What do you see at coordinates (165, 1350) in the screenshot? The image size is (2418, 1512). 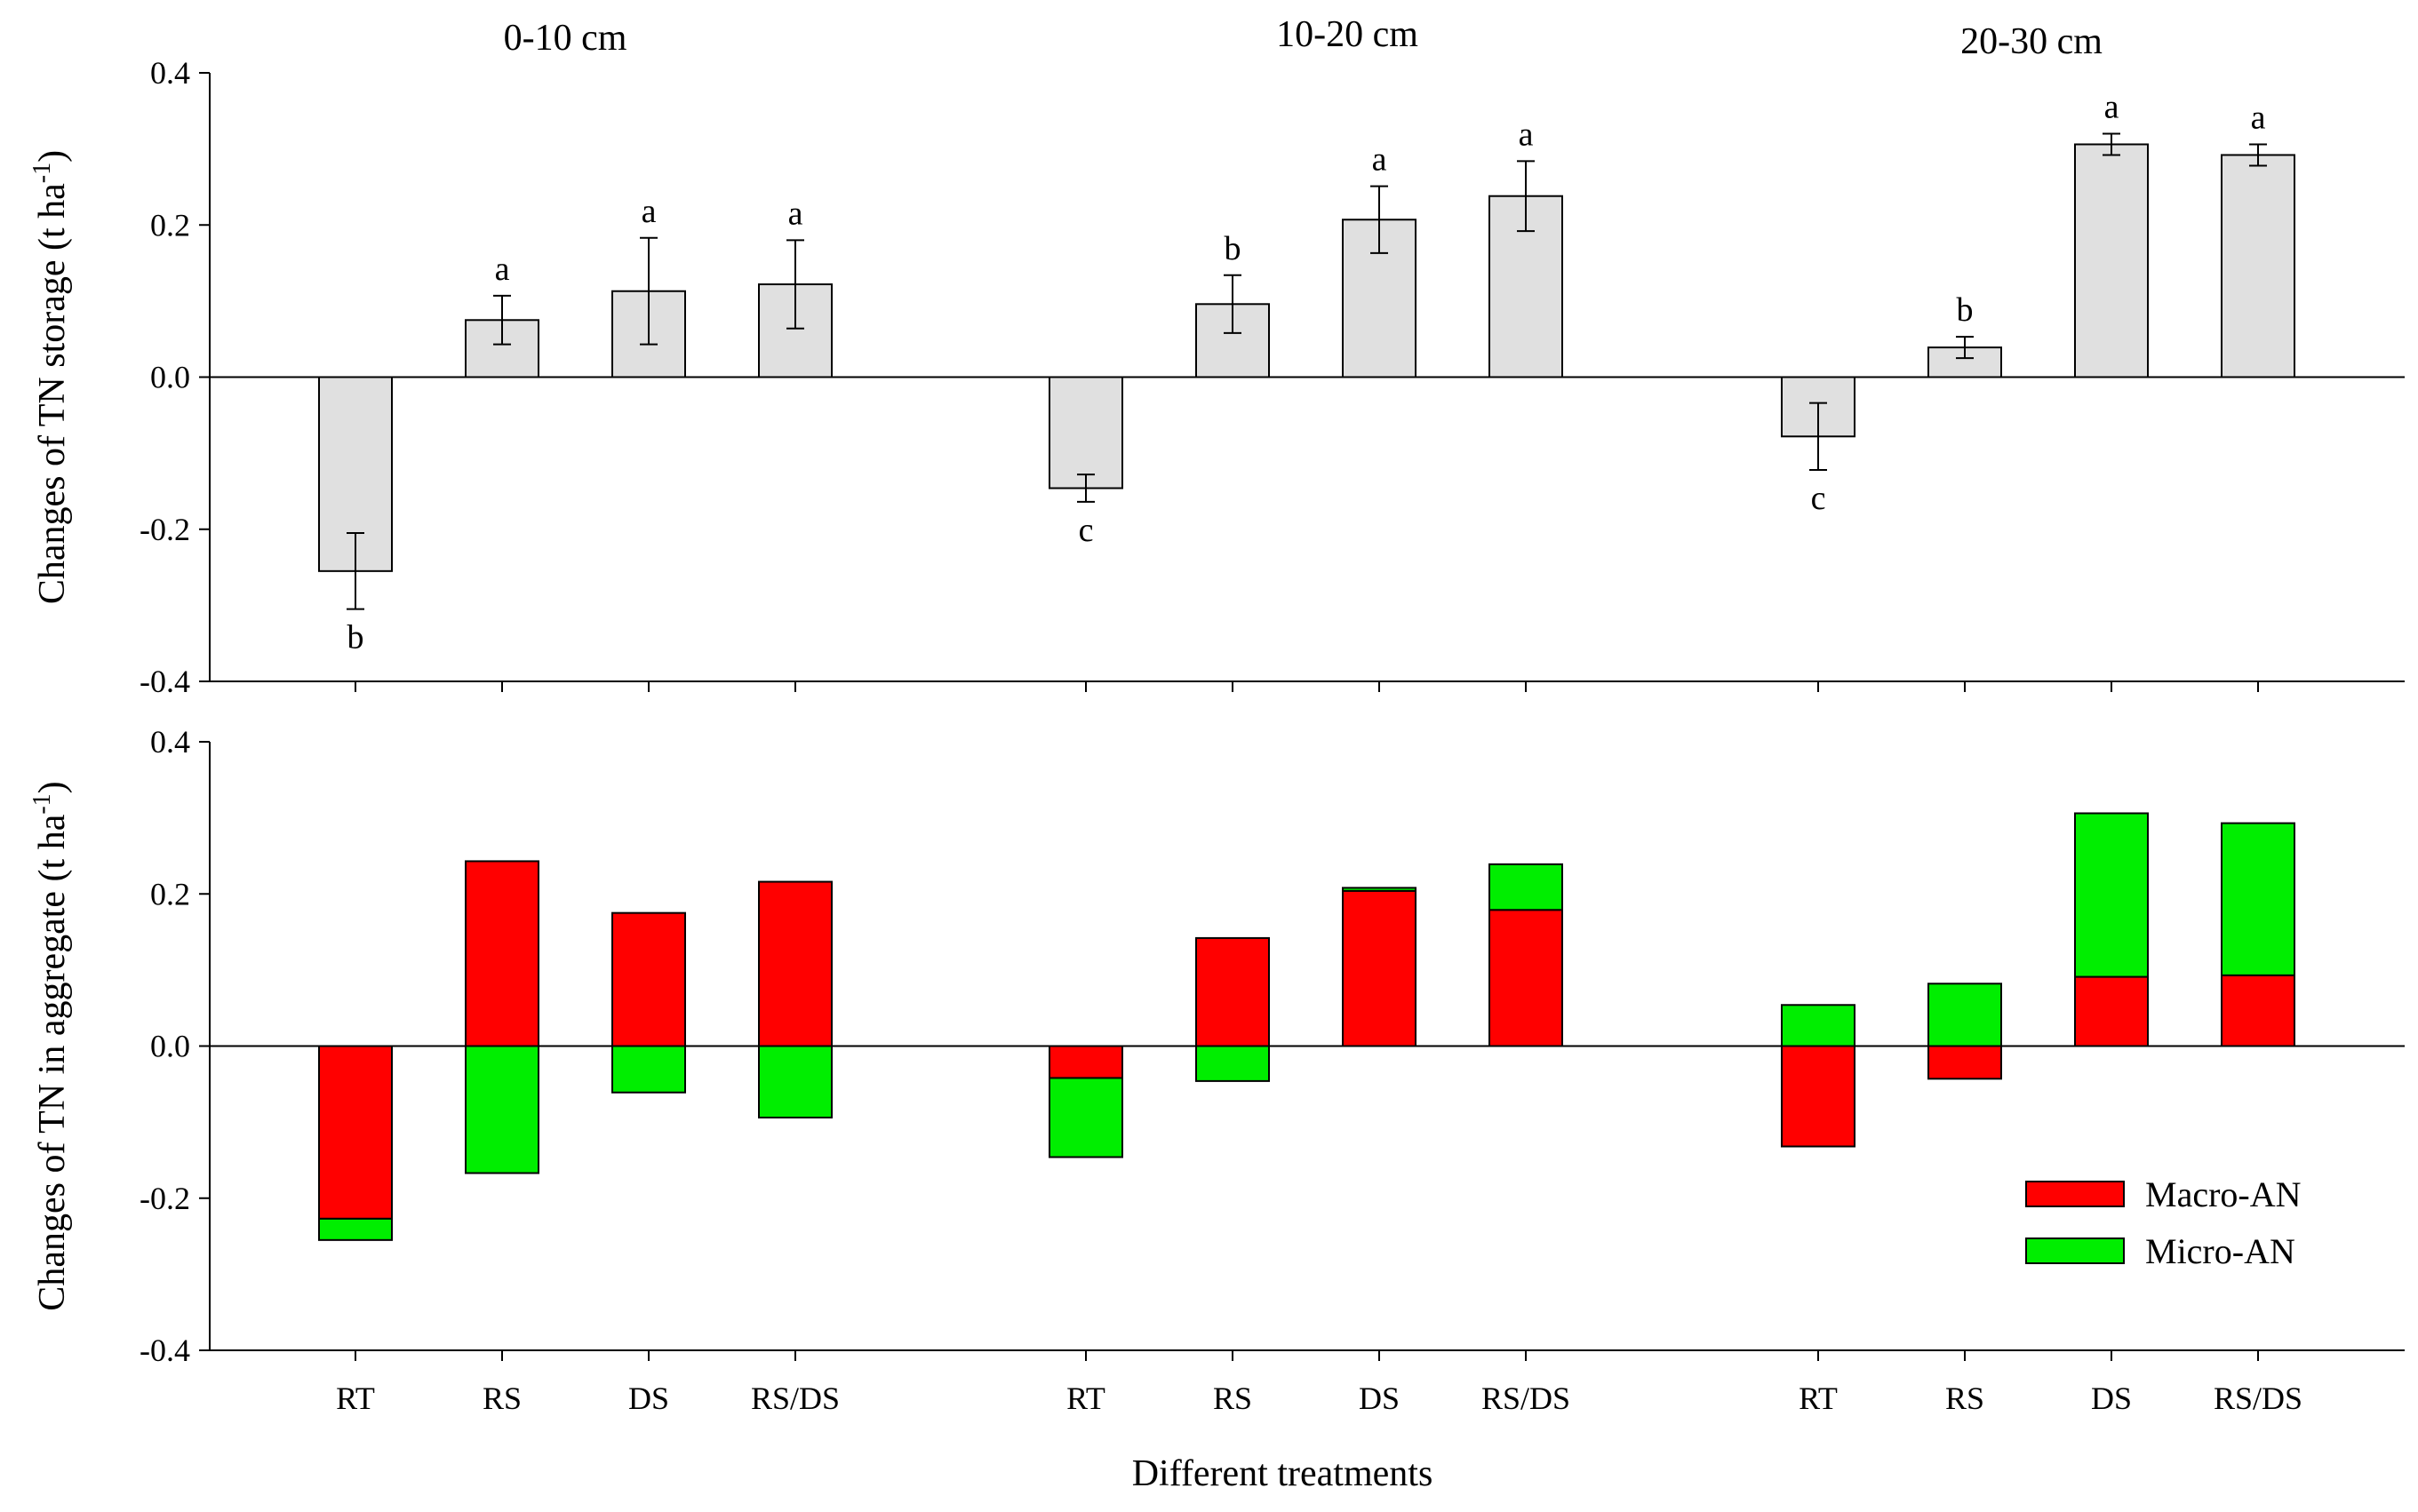 I see `bottom-y-tick-label: -0.4` at bounding box center [165, 1350].